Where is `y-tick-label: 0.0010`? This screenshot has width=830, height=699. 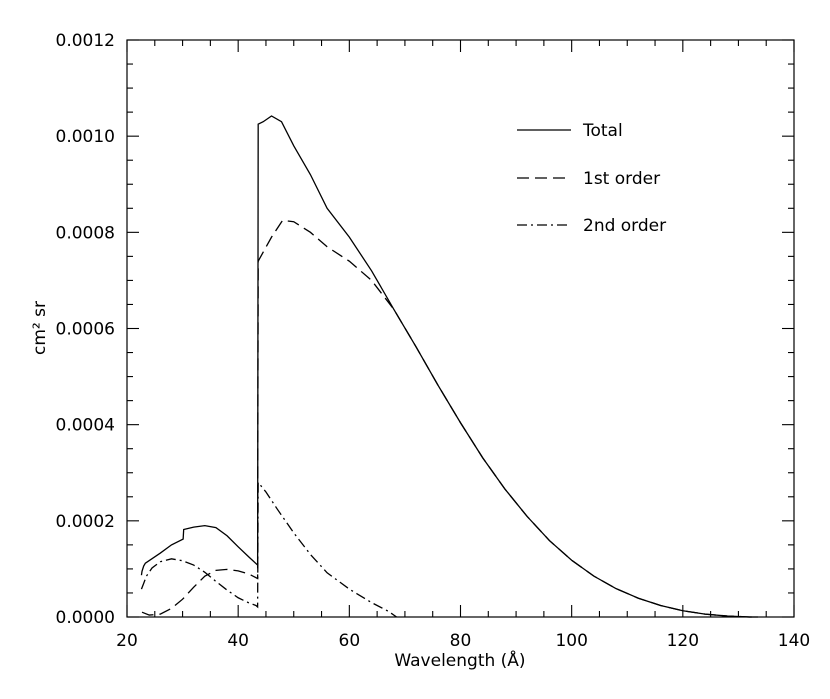
y-tick-label: 0.0010 is located at coordinates (85, 137).